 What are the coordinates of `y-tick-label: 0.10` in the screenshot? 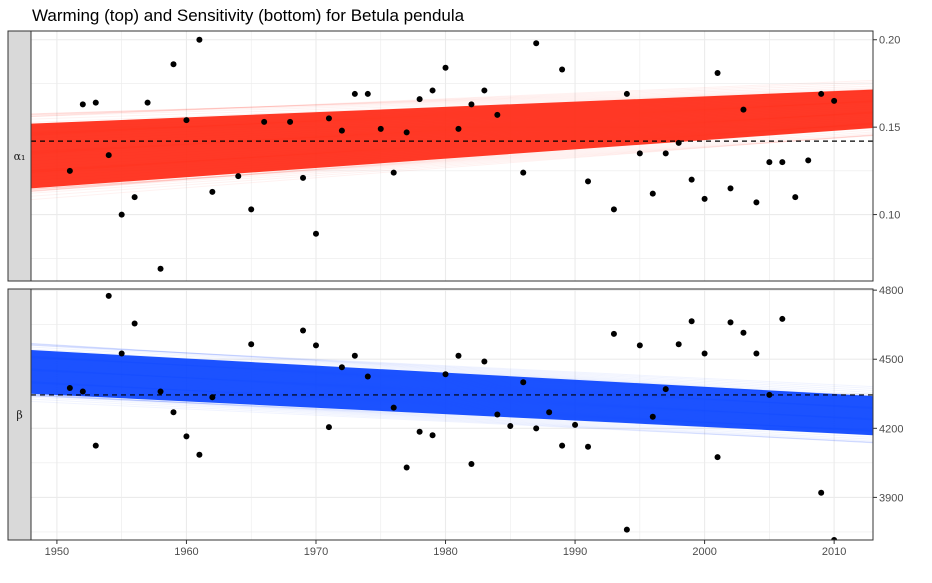 It's located at (889, 216).